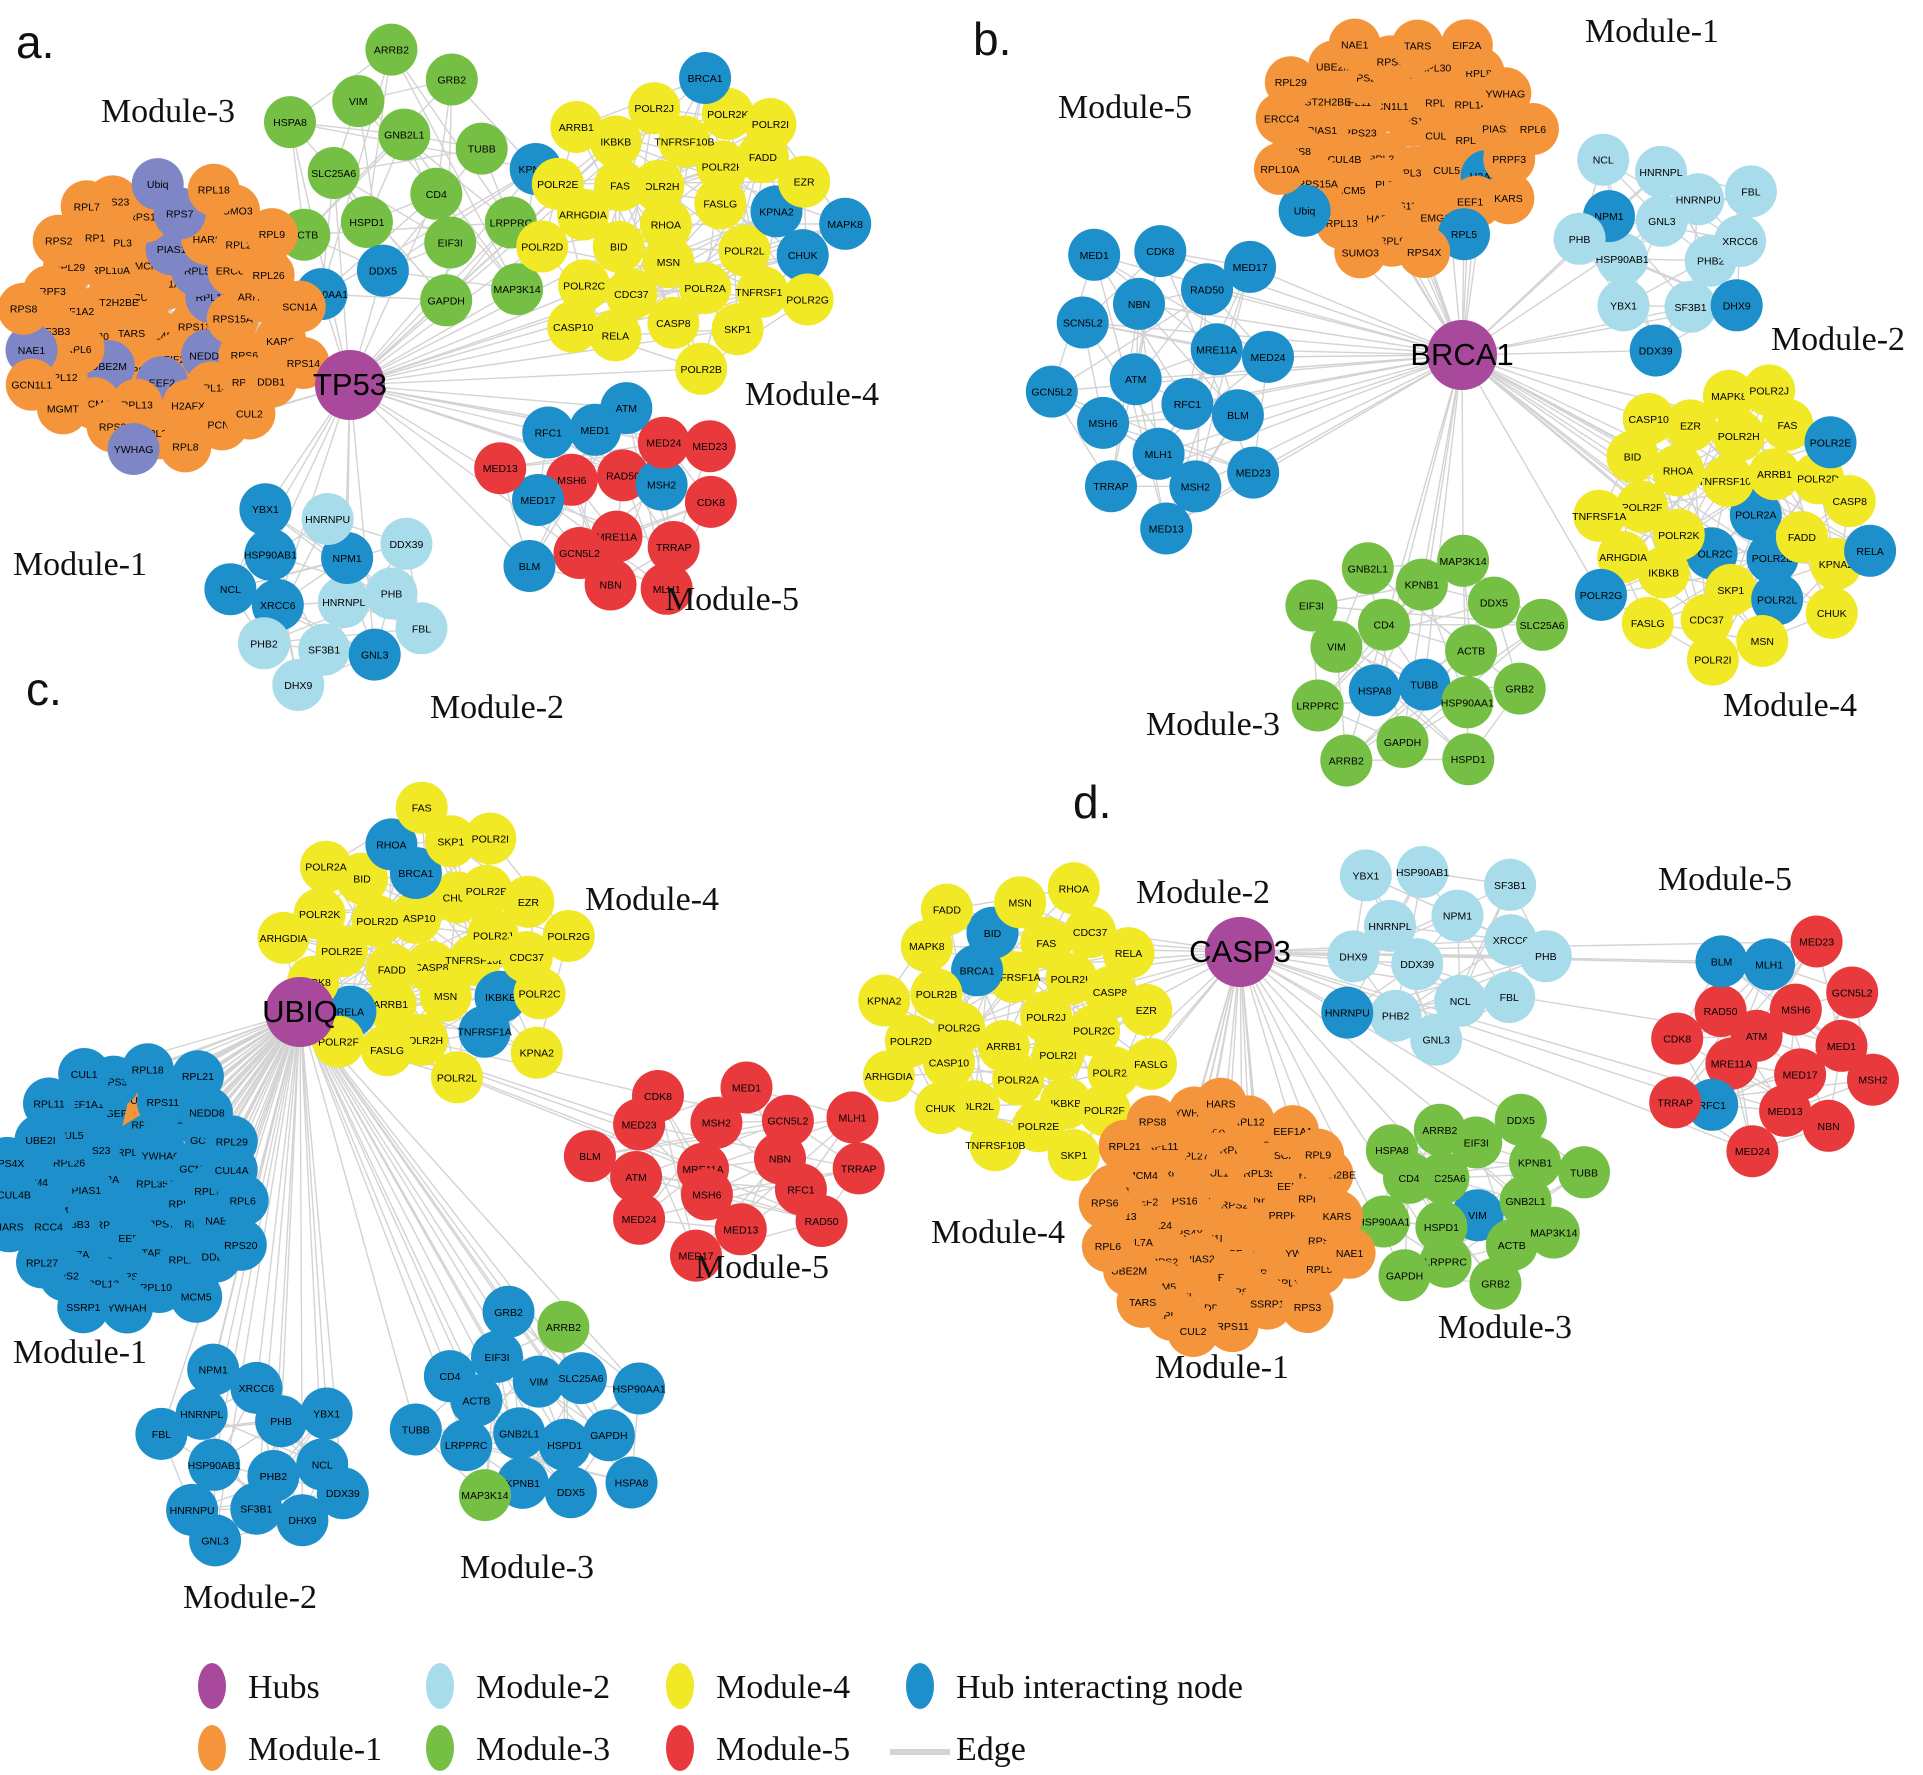  Describe the element at coordinates (852, 1117) in the screenshot. I see `node-c-MLH1: MLH1` at that location.